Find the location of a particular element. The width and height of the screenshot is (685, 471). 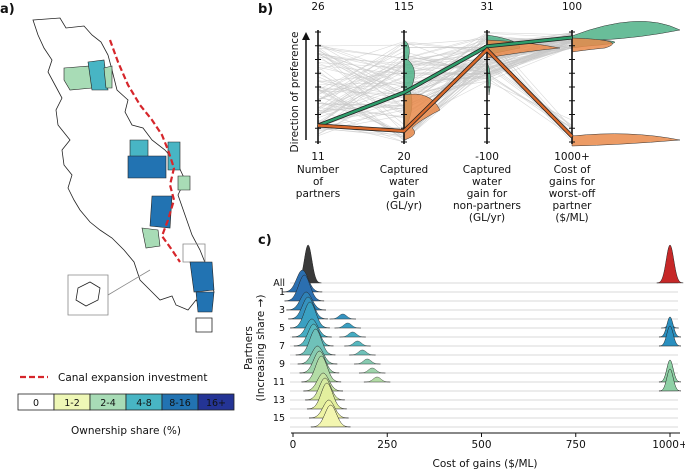

zone-8-16-b is located at coordinates (161, 212).